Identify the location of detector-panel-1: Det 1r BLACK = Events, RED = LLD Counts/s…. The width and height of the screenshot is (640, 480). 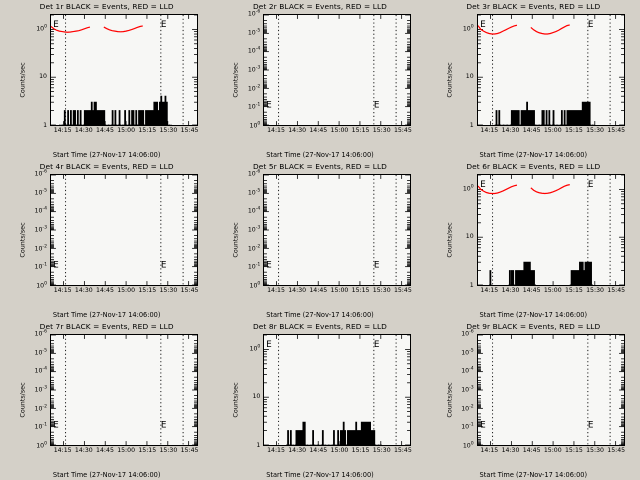
(106, 80).